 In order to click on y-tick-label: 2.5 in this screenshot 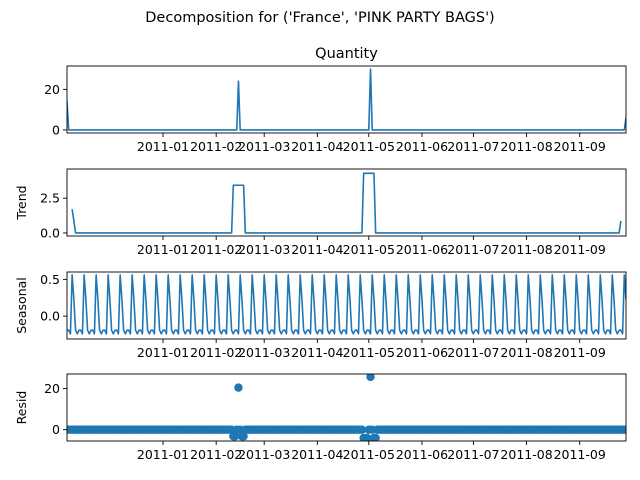, I will do `click(50, 198)`.